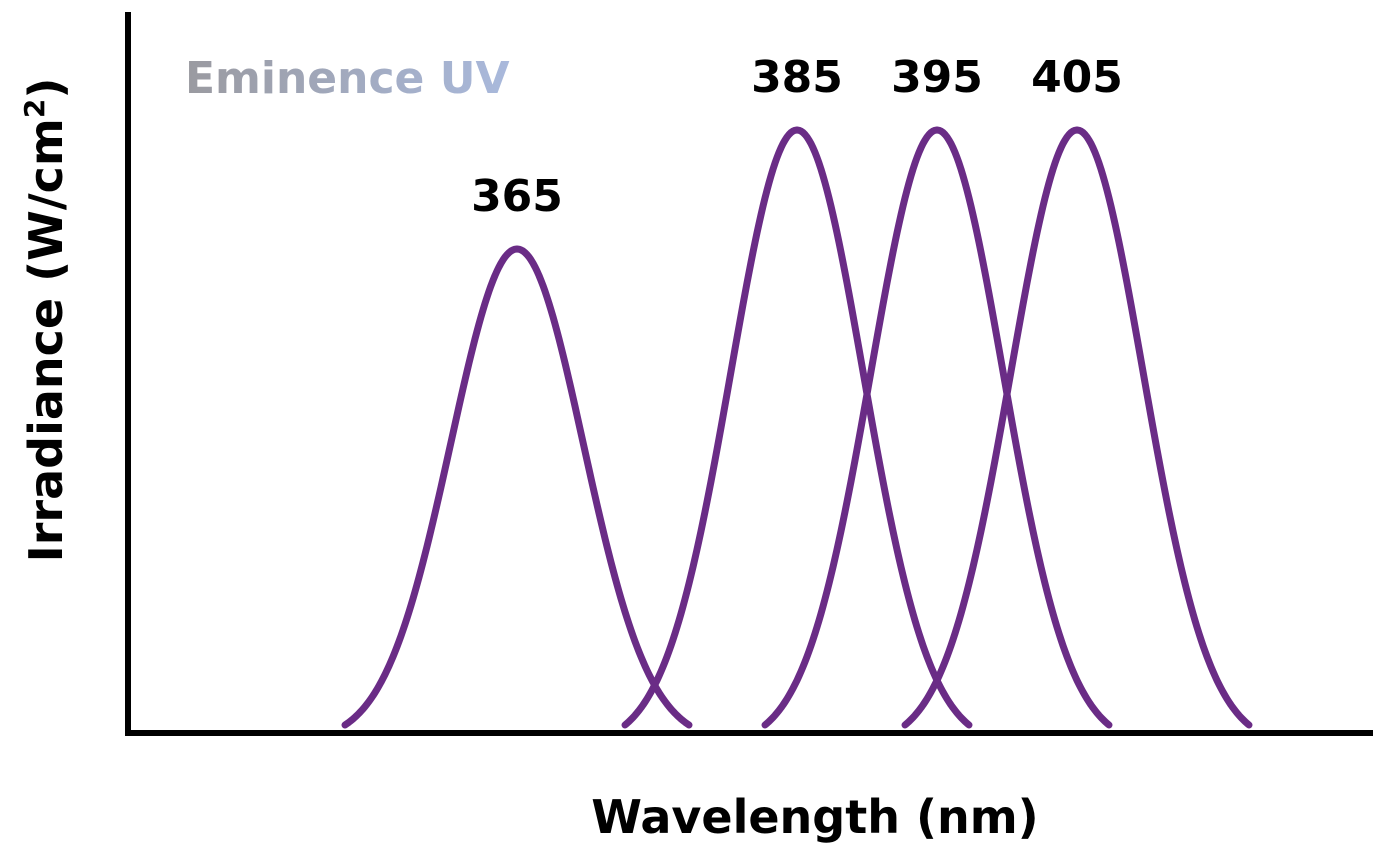  I want to click on peak-label-385: 385, so click(797, 77).